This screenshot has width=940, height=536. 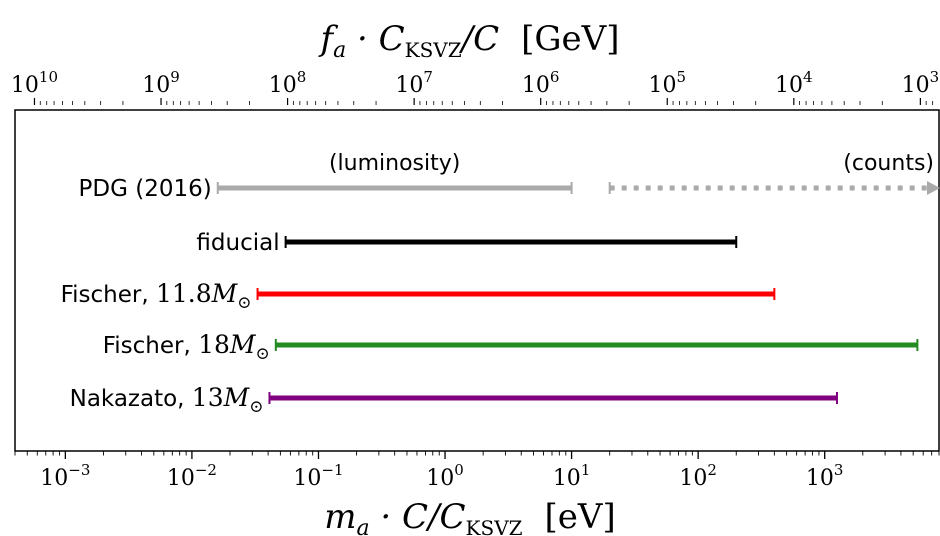 I want to click on bottom-tick-label: 10⁻³, so click(x=65, y=476).